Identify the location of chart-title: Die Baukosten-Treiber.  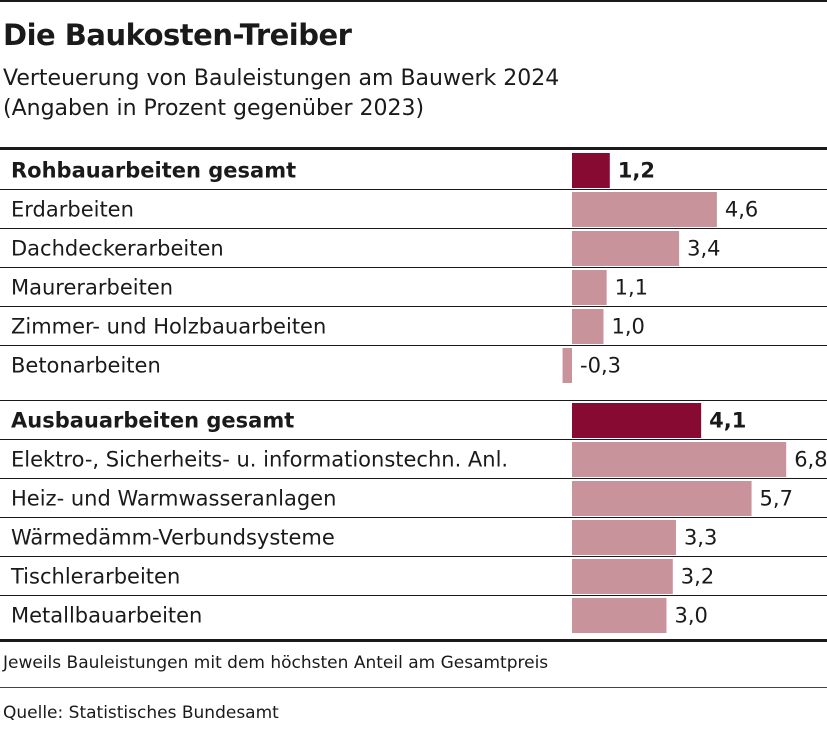
(177, 35).